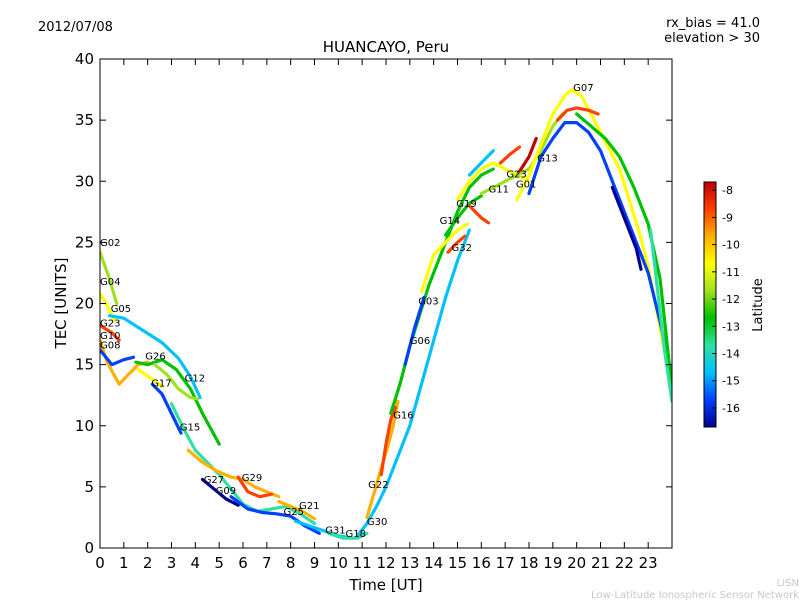  What do you see at coordinates (710, 304) in the screenshot?
I see `colorbar-gradient` at bounding box center [710, 304].